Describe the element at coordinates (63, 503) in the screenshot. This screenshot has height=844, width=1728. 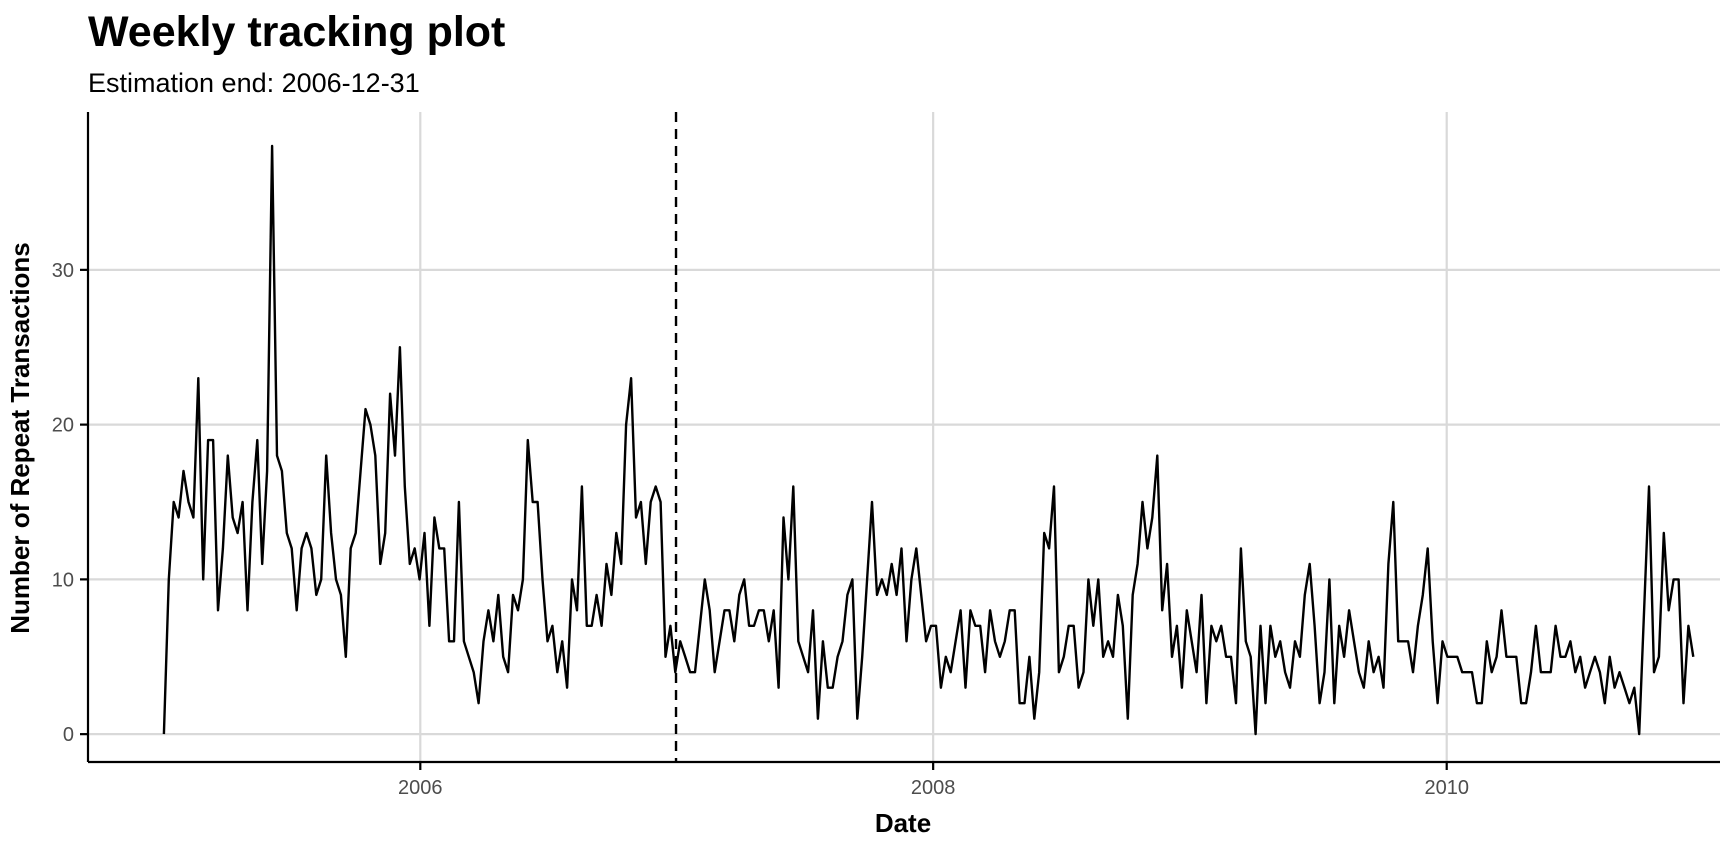
I see `y-tick-labels: 0 10 20 30` at that location.